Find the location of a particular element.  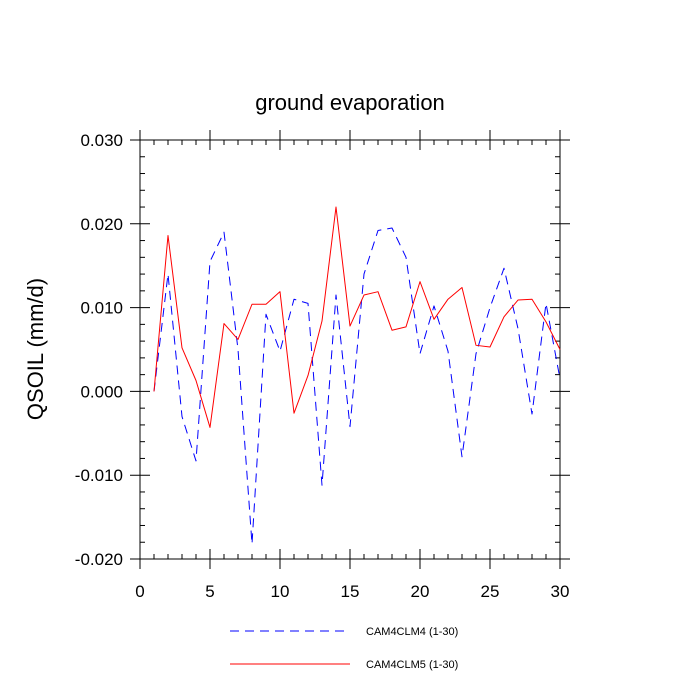

x-tick-label: 15 is located at coordinates (350, 591).